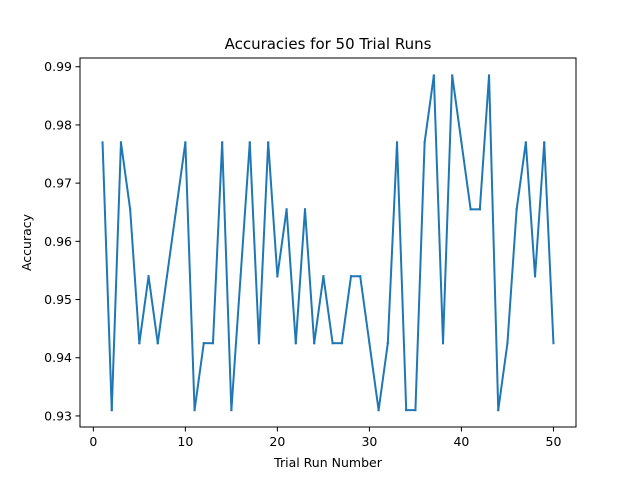 Image resolution: width=640 pixels, height=480 pixels. What do you see at coordinates (26, 242) in the screenshot?
I see `y-axis-label: Accuracy` at bounding box center [26, 242].